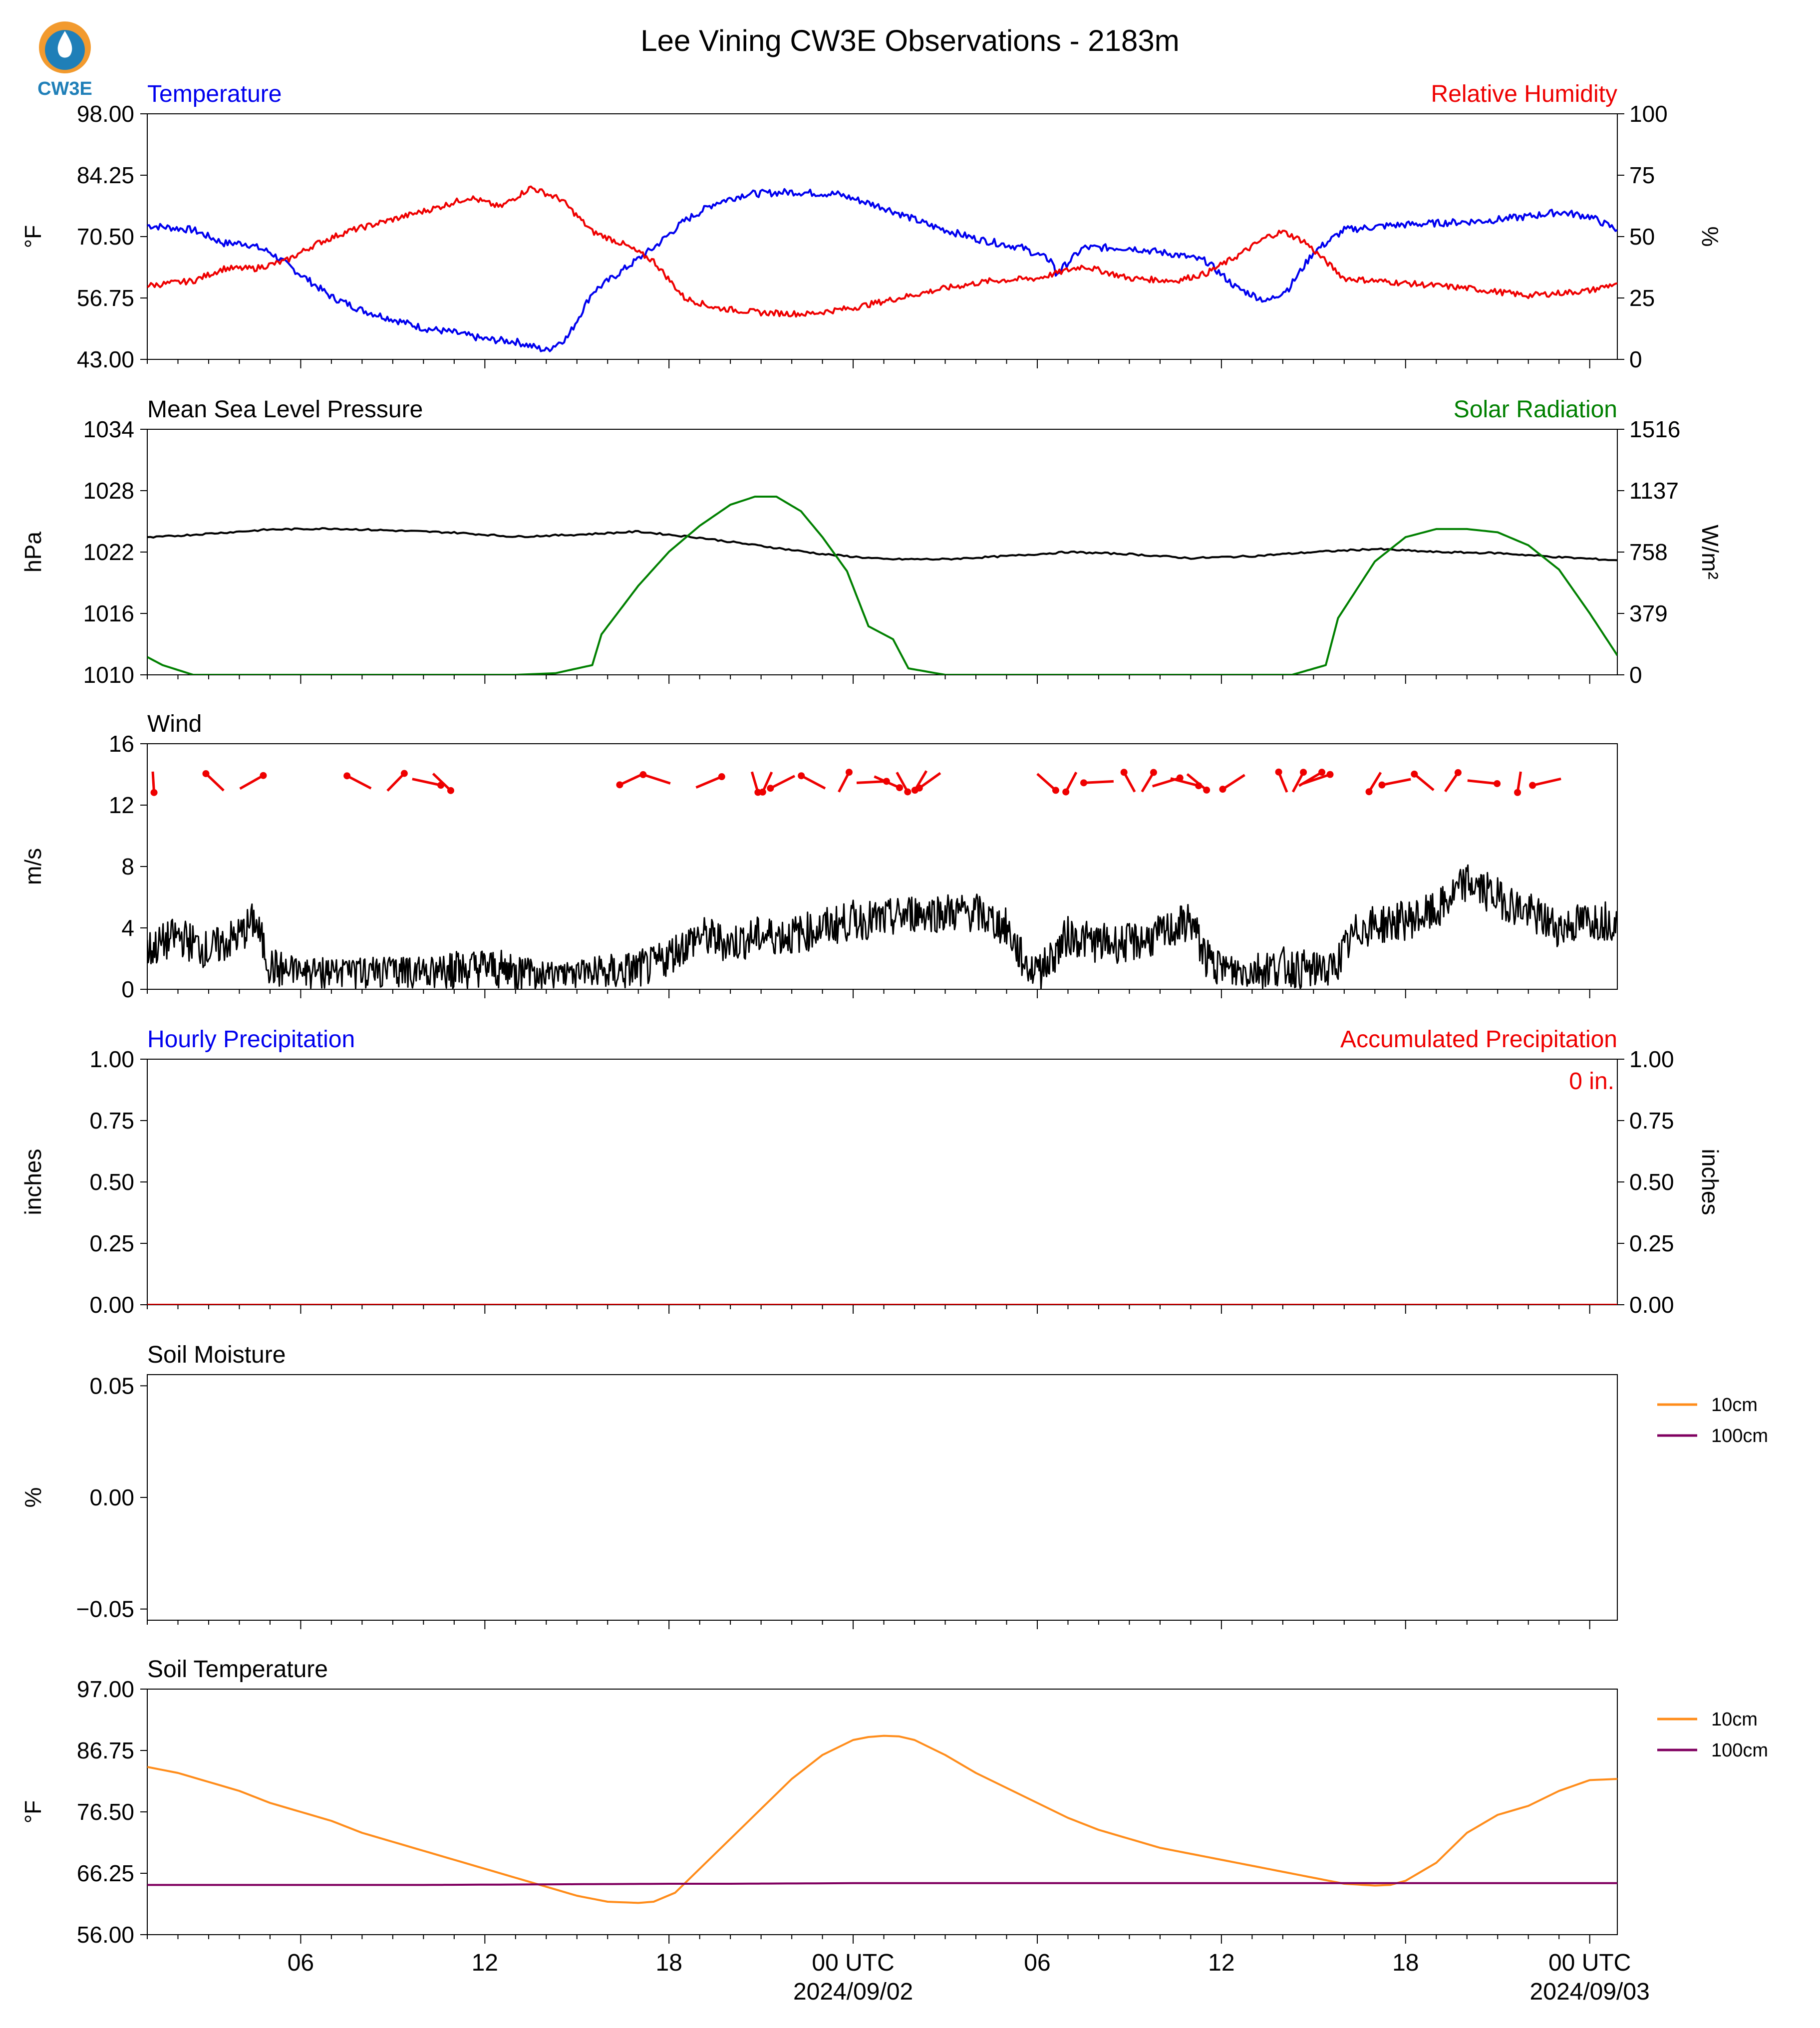  What do you see at coordinates (111, 1305) in the screenshot?
I see `y-tick-label: 0.00` at bounding box center [111, 1305].